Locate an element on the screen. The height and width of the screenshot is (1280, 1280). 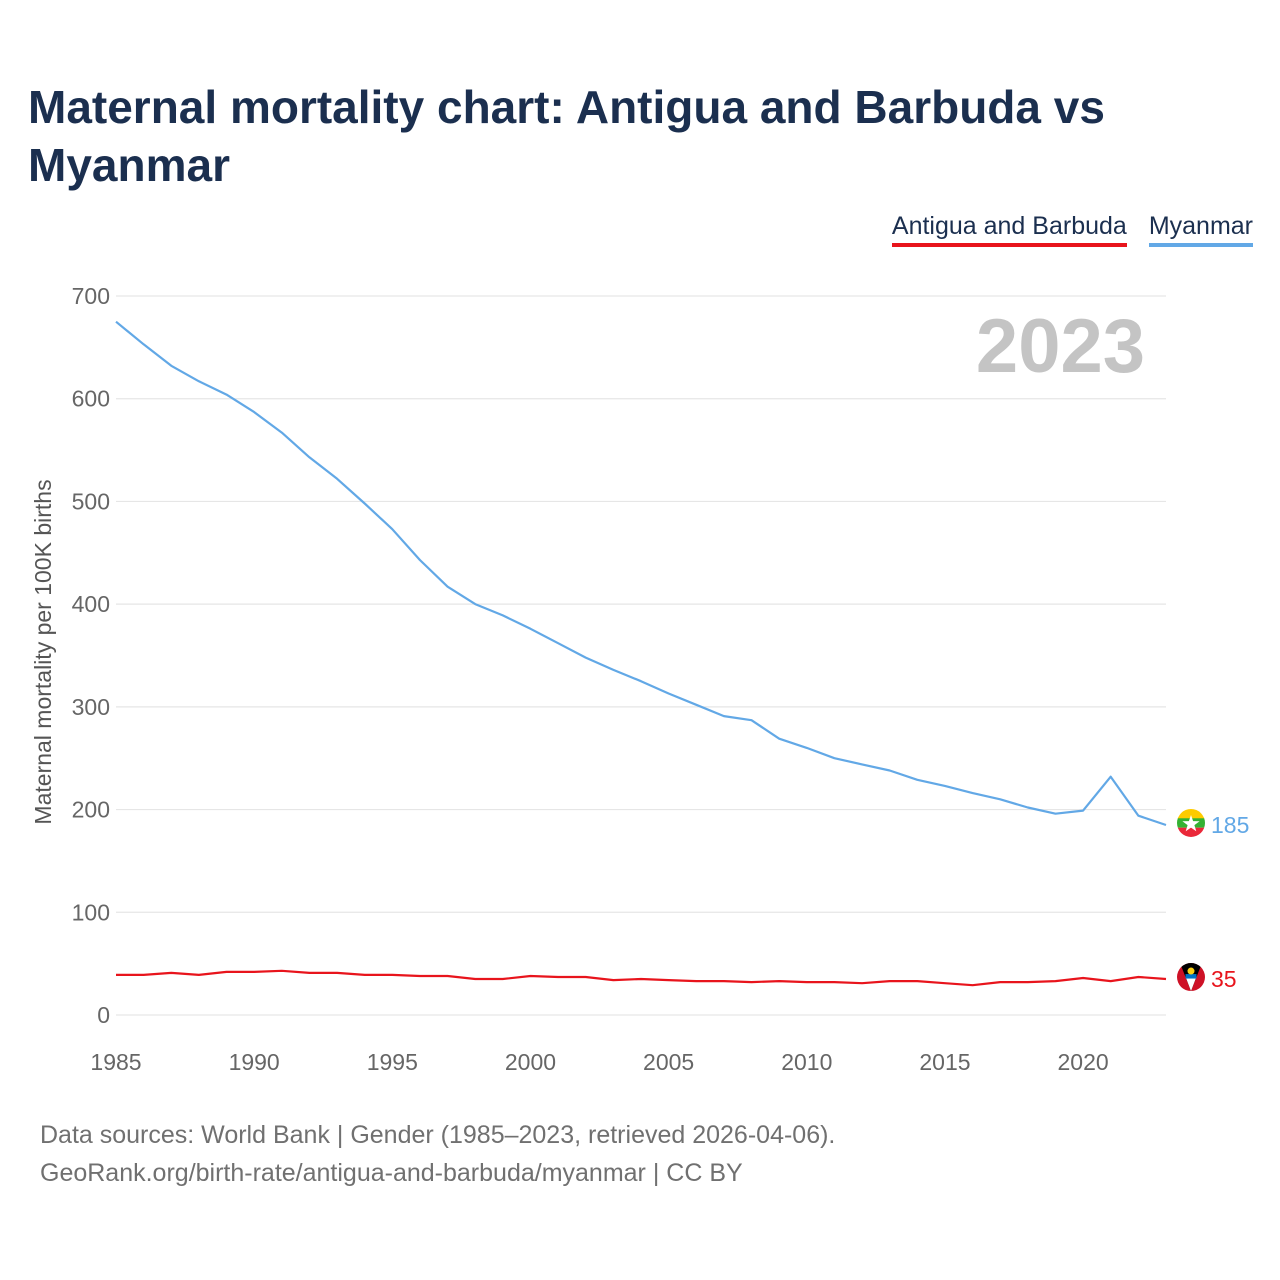
x-tick-label: 1990 is located at coordinates (254, 1062).